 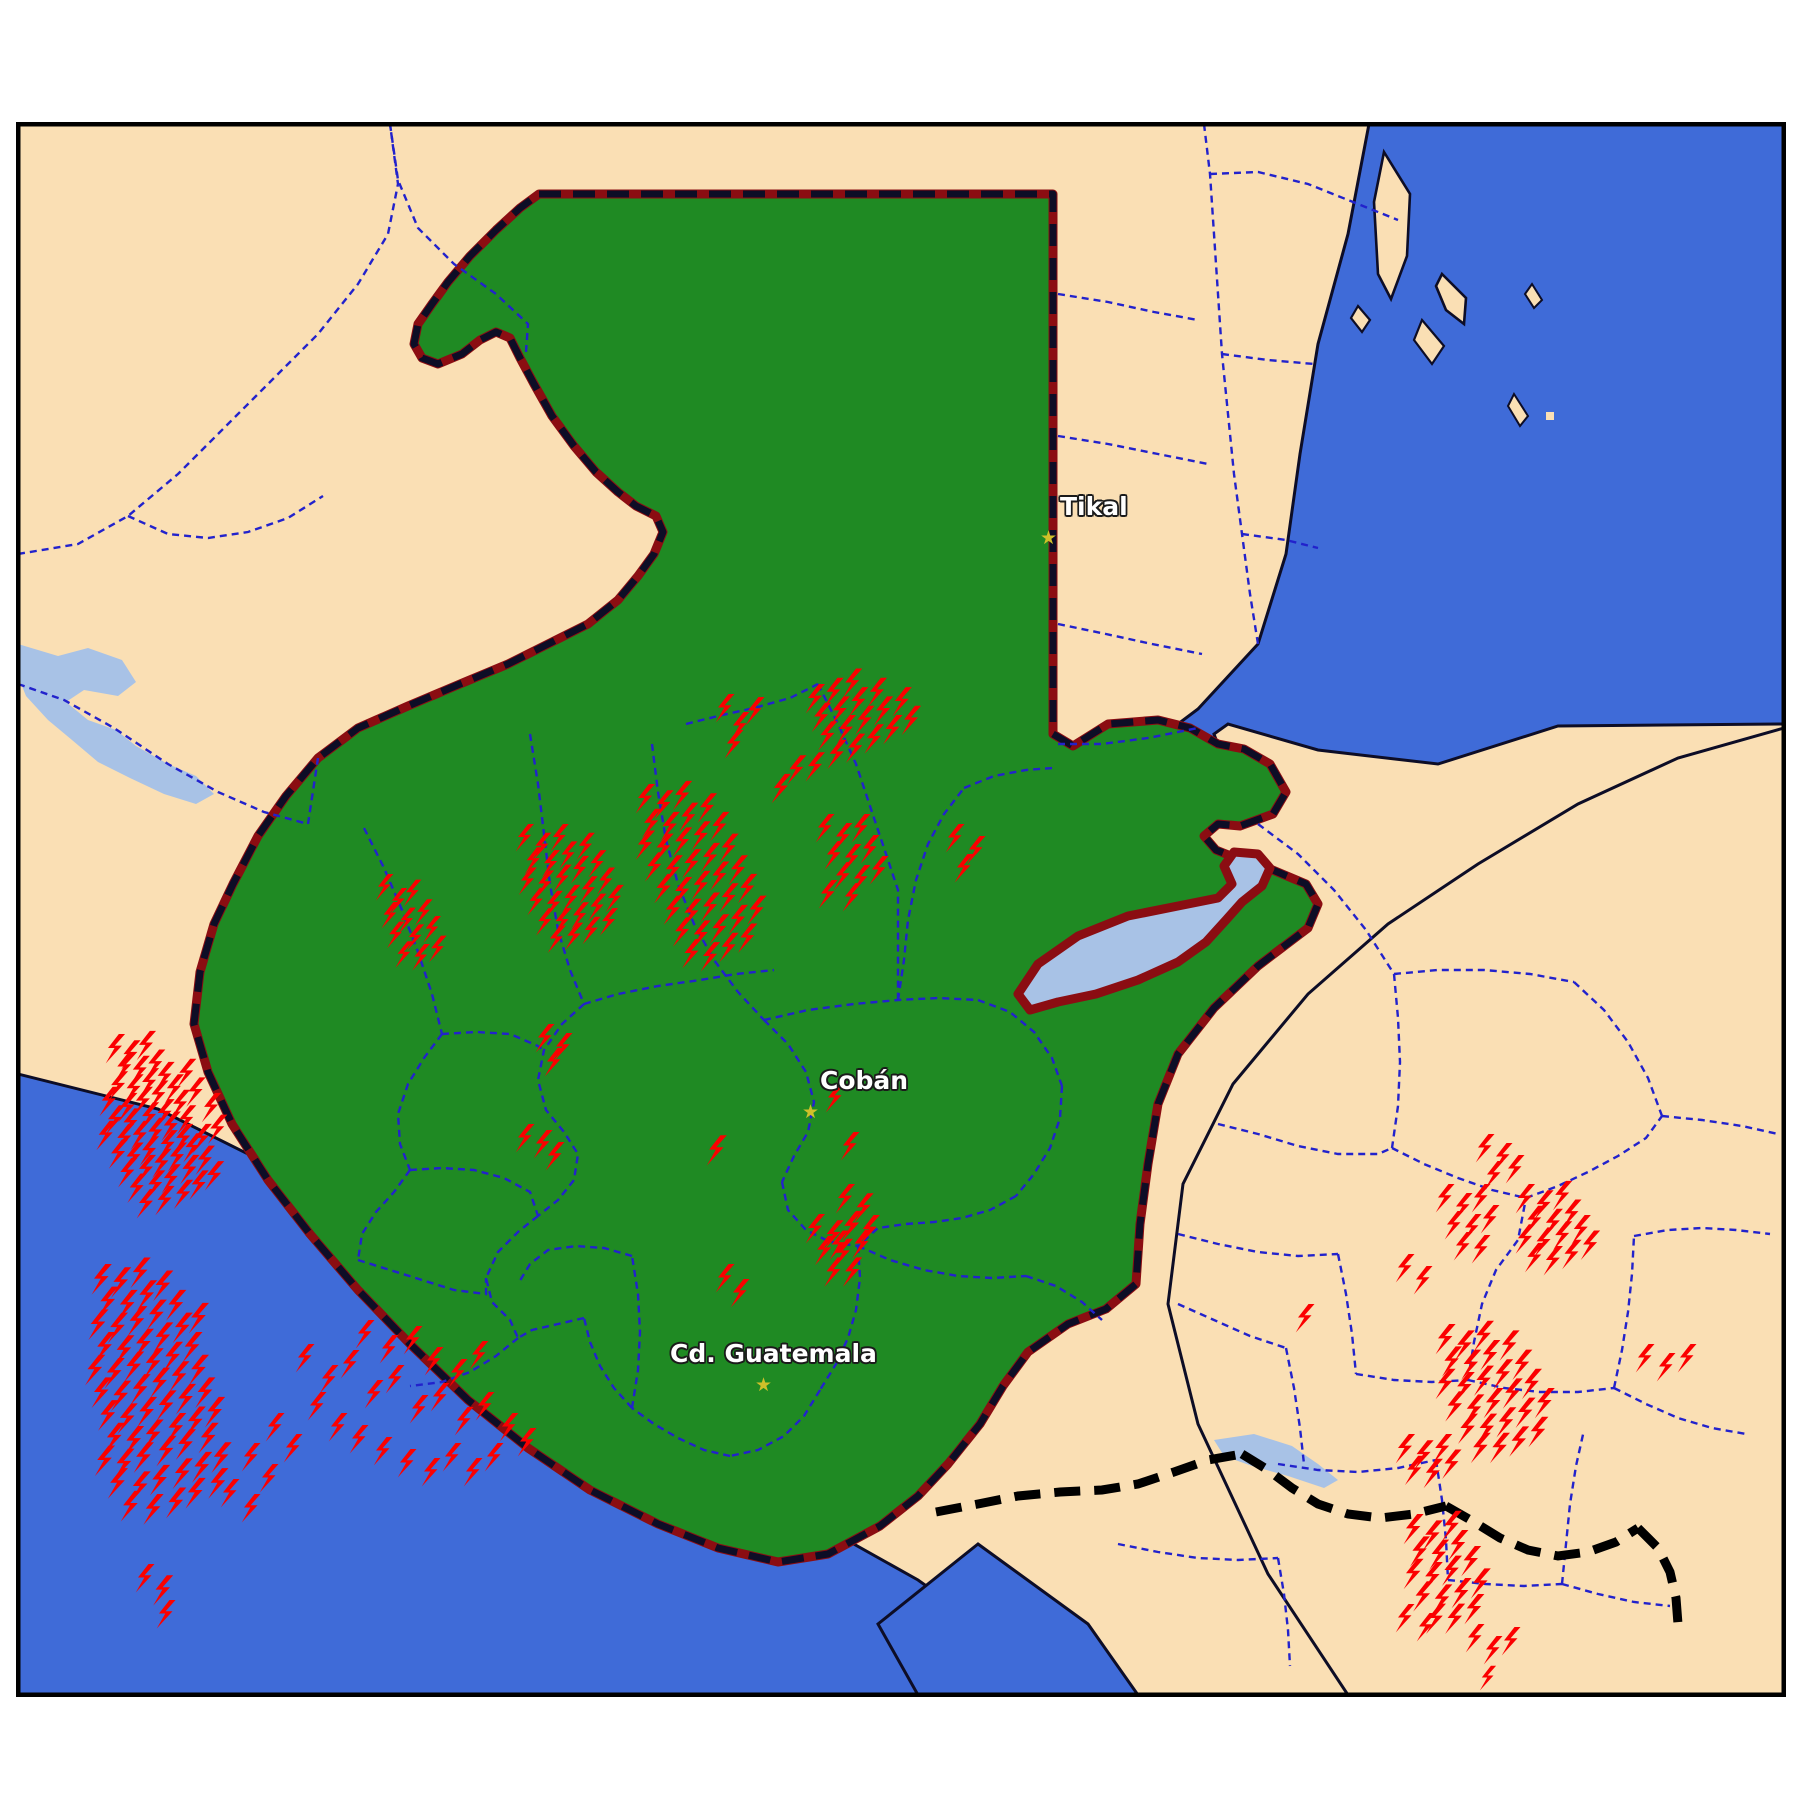 I want to click on pacific-bay, so click(x=1008, y=1618).